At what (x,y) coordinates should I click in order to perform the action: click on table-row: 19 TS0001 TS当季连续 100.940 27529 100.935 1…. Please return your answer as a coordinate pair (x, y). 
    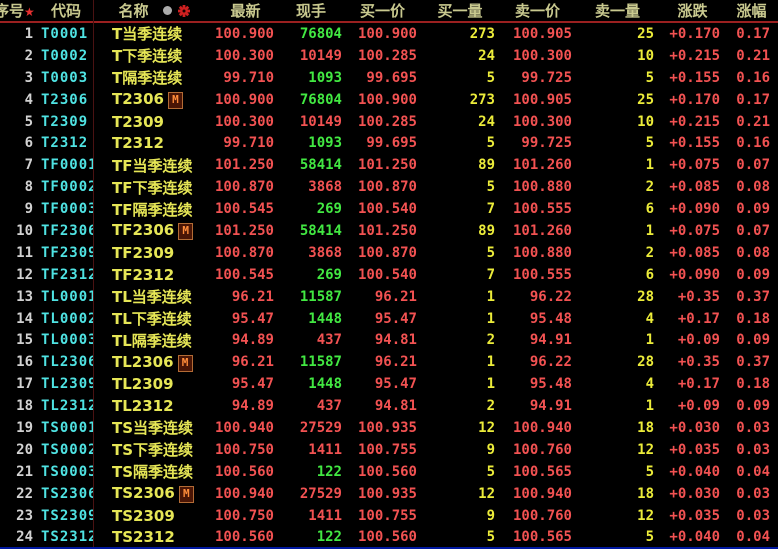
    Looking at the image, I should click on (389, 428).